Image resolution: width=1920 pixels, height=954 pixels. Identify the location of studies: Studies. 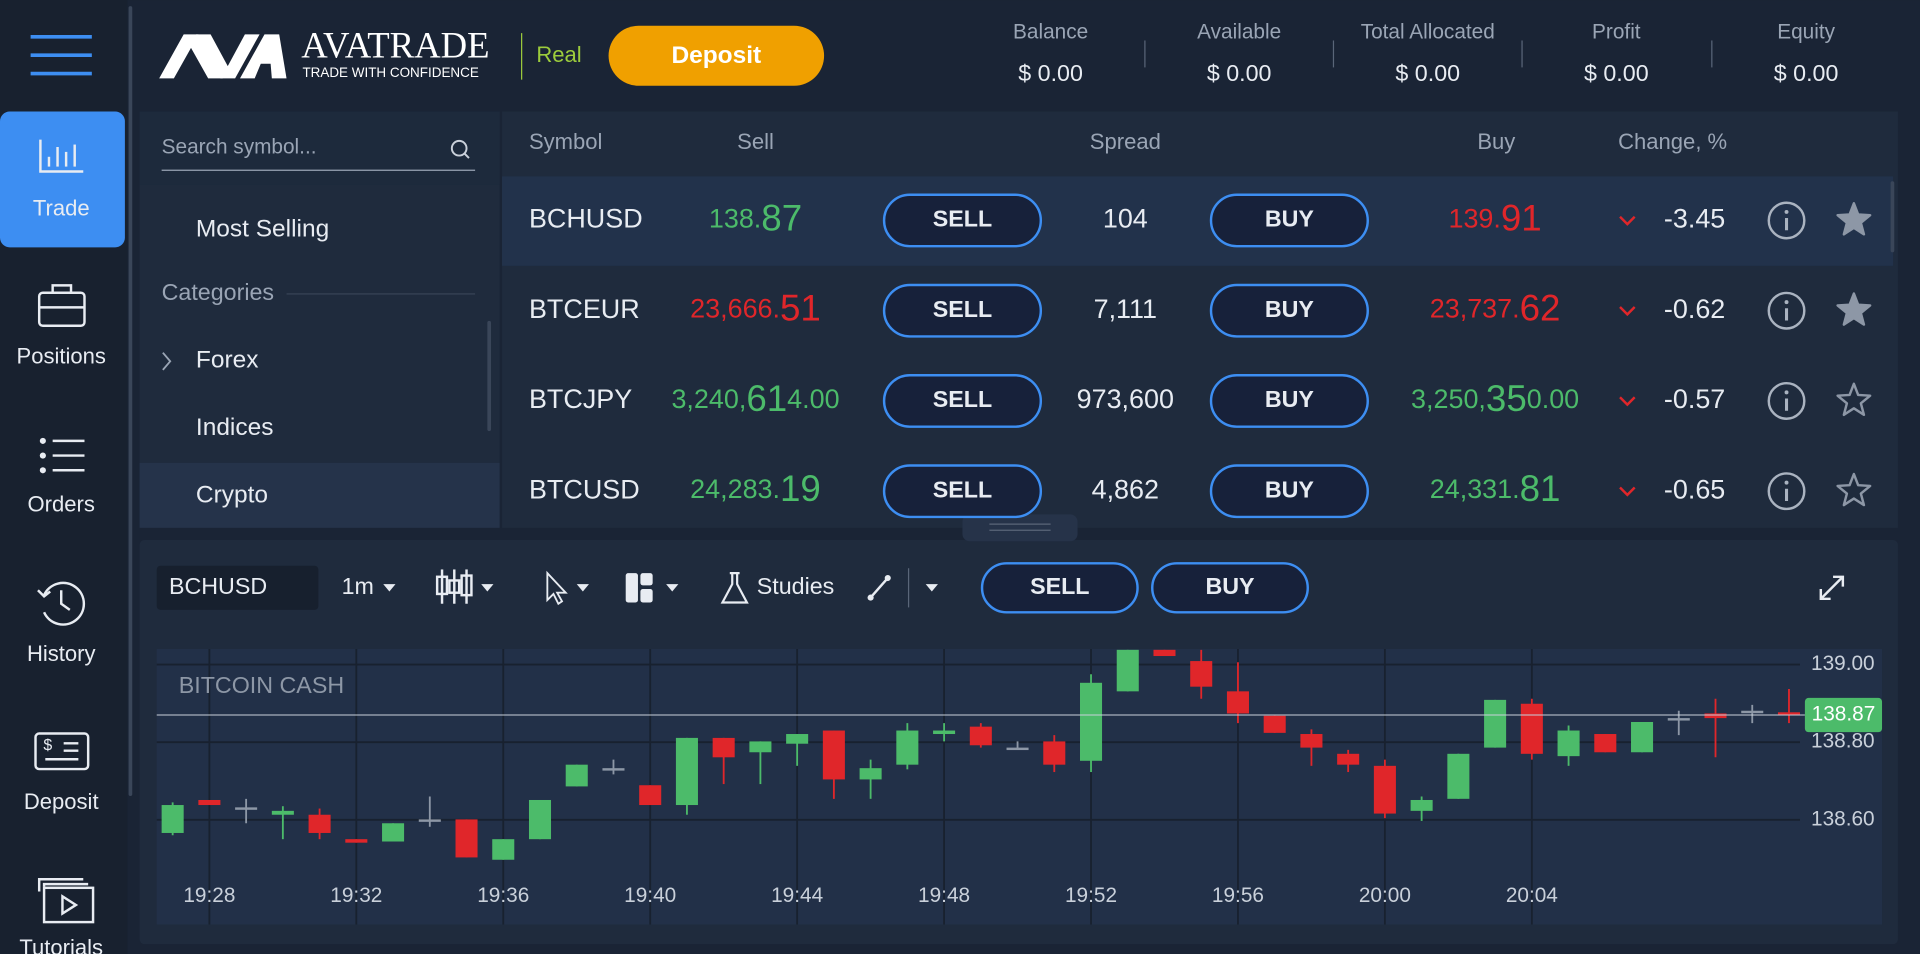
(796, 586).